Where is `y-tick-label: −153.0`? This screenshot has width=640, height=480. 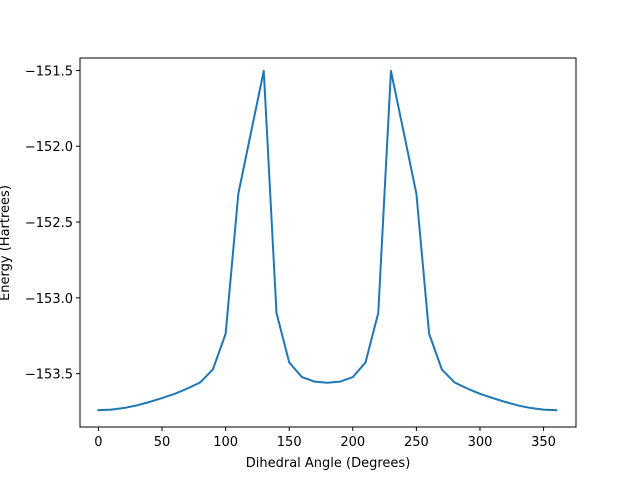
y-tick-label: −153.0 is located at coordinates (49, 299).